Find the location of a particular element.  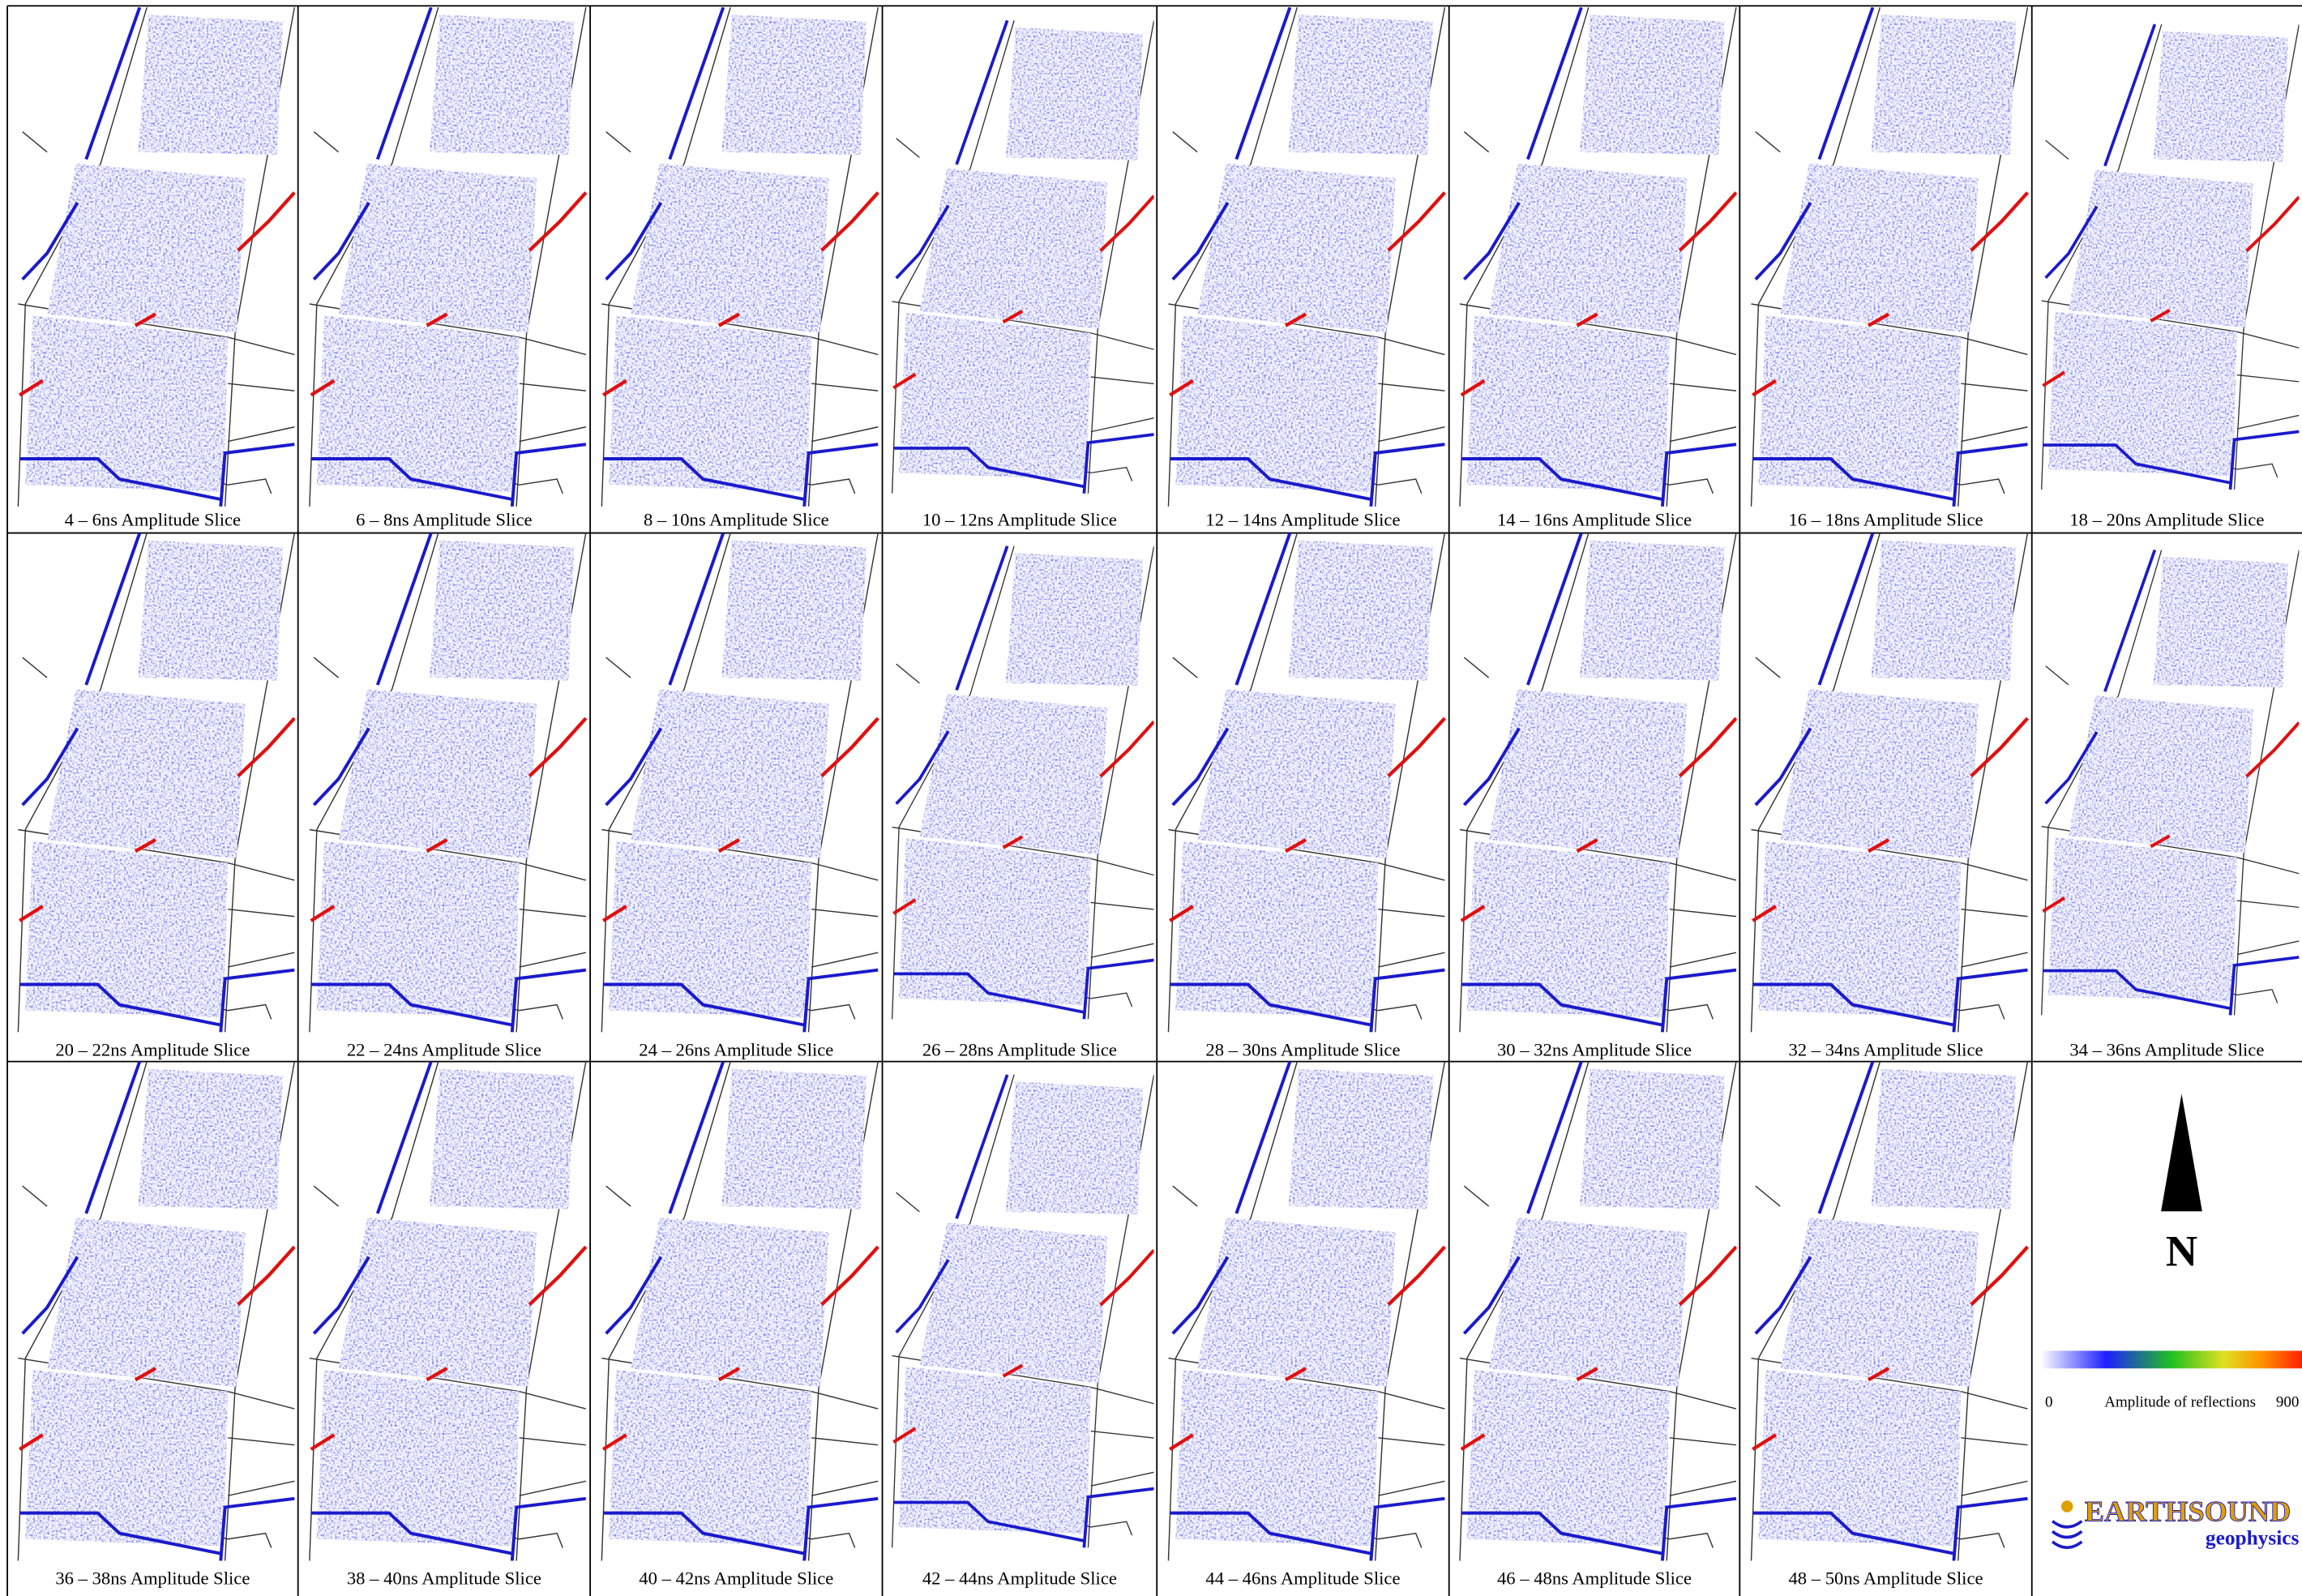

slice-label: 24 – 26ns Amplitude Slice is located at coordinates (736, 1049).